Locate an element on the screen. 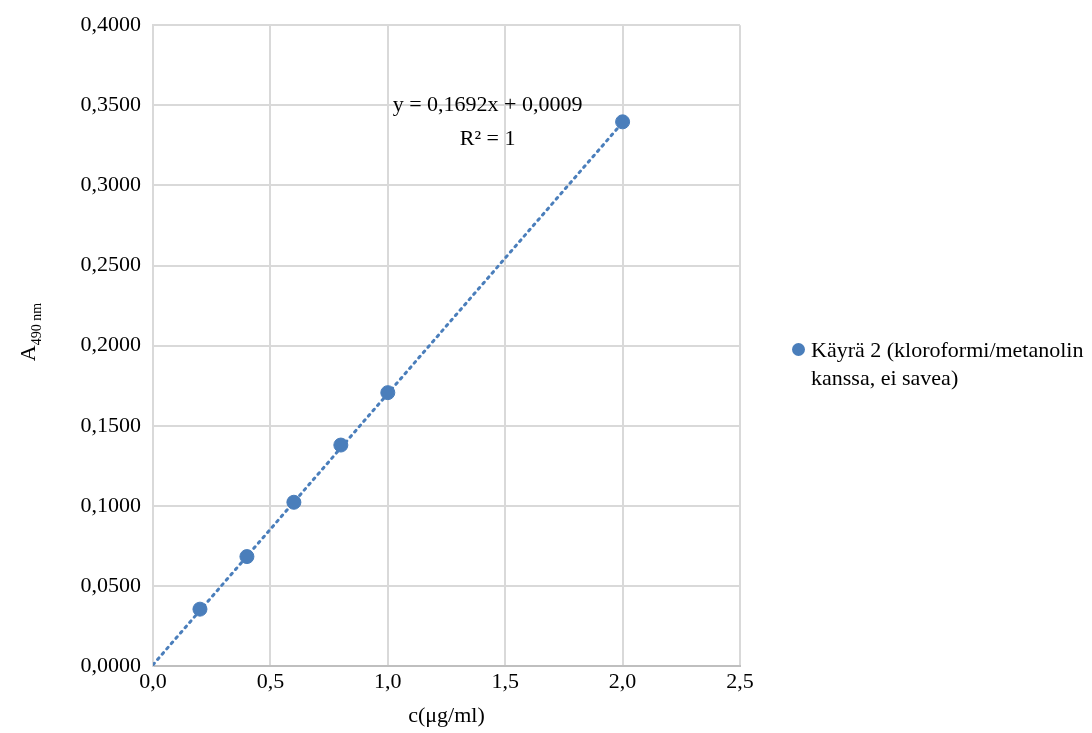 The width and height of the screenshot is (1092, 733). x-tick-label: 2,5 is located at coordinates (740, 681).